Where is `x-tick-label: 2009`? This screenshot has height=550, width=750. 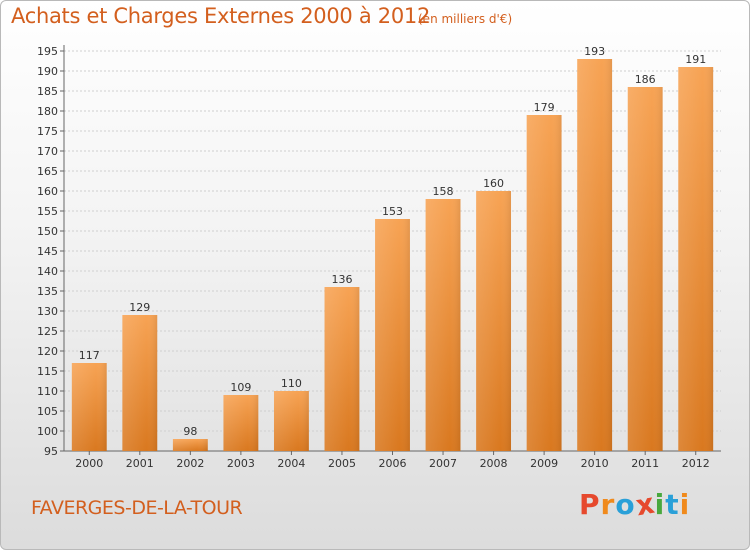
x-tick-label: 2009 is located at coordinates (544, 463).